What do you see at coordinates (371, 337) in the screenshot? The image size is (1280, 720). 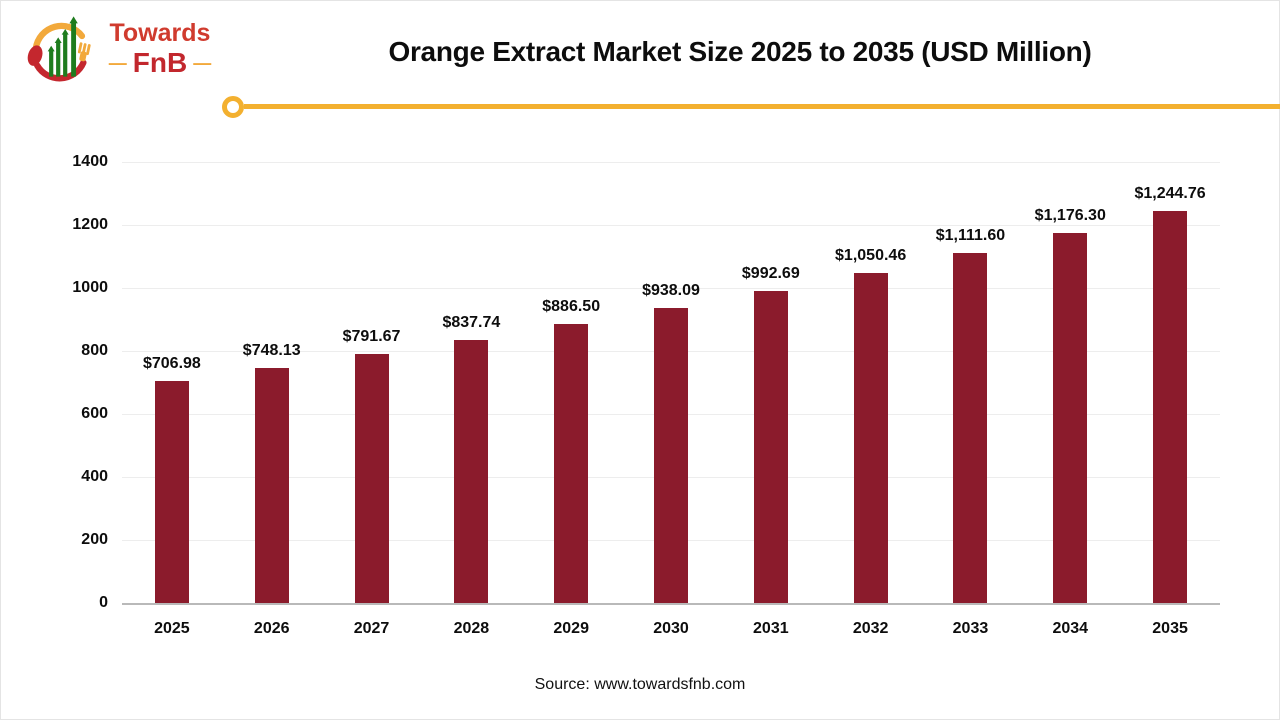 I see `bar-value-label: $791.67` at bounding box center [371, 337].